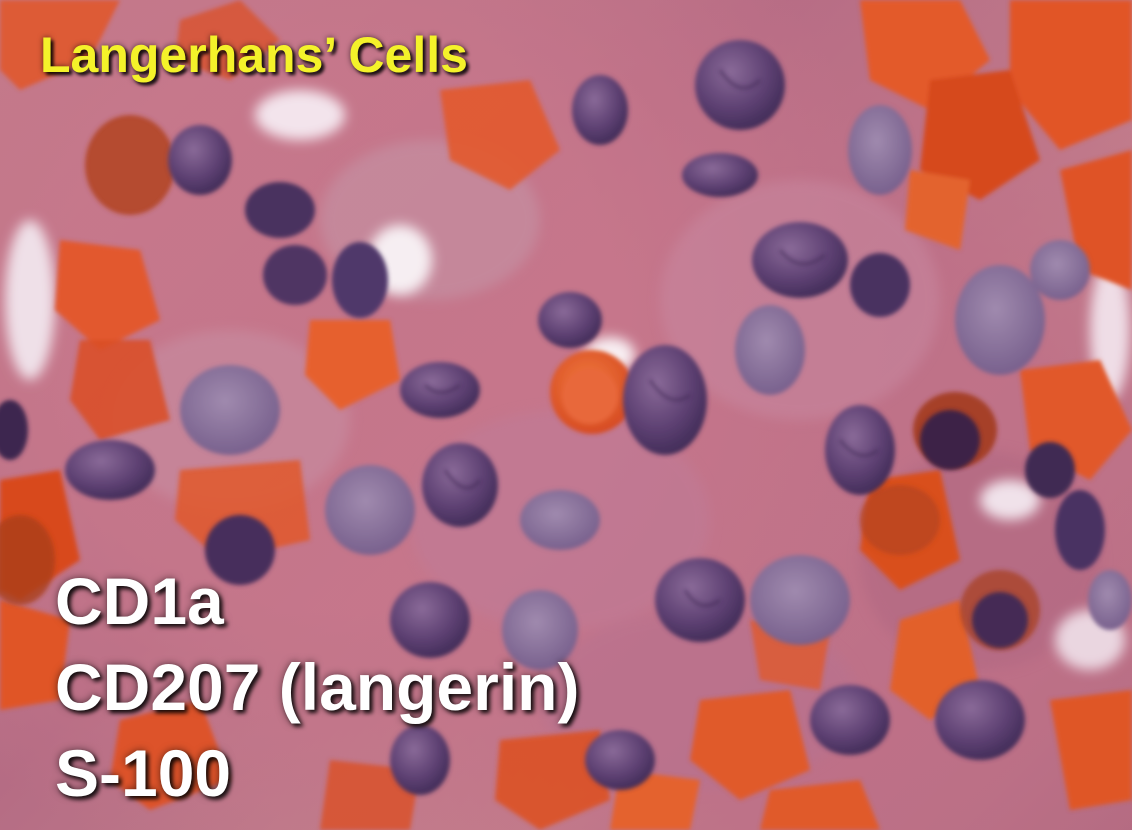 The image size is (1132, 830). What do you see at coordinates (139, 601) in the screenshot?
I see `marker-cd1a: CD1a` at bounding box center [139, 601].